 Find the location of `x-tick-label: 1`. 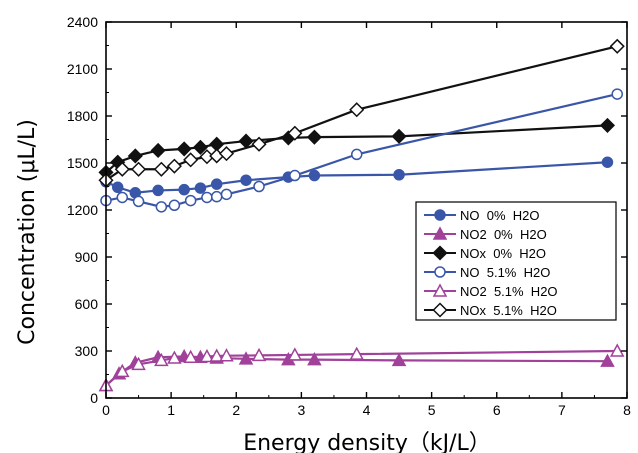

x-tick-label: 1 is located at coordinates (171, 410).